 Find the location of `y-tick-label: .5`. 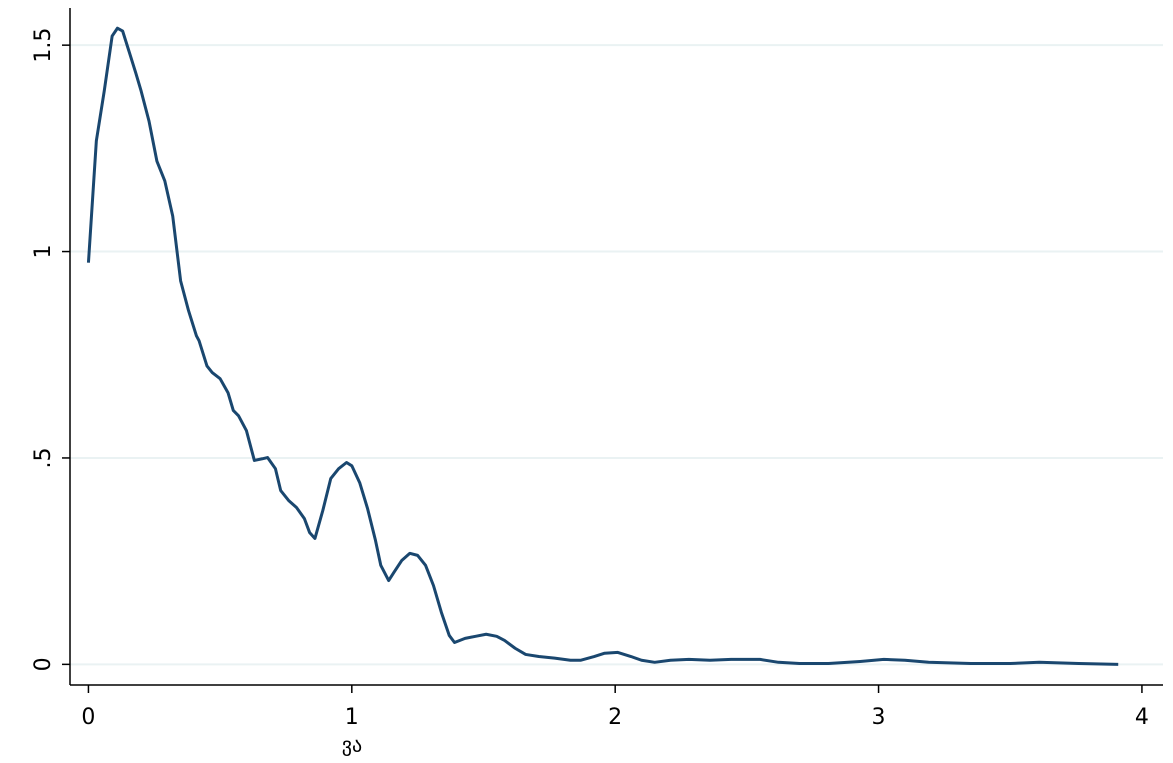

y-tick-label: .5 is located at coordinates (43, 457).